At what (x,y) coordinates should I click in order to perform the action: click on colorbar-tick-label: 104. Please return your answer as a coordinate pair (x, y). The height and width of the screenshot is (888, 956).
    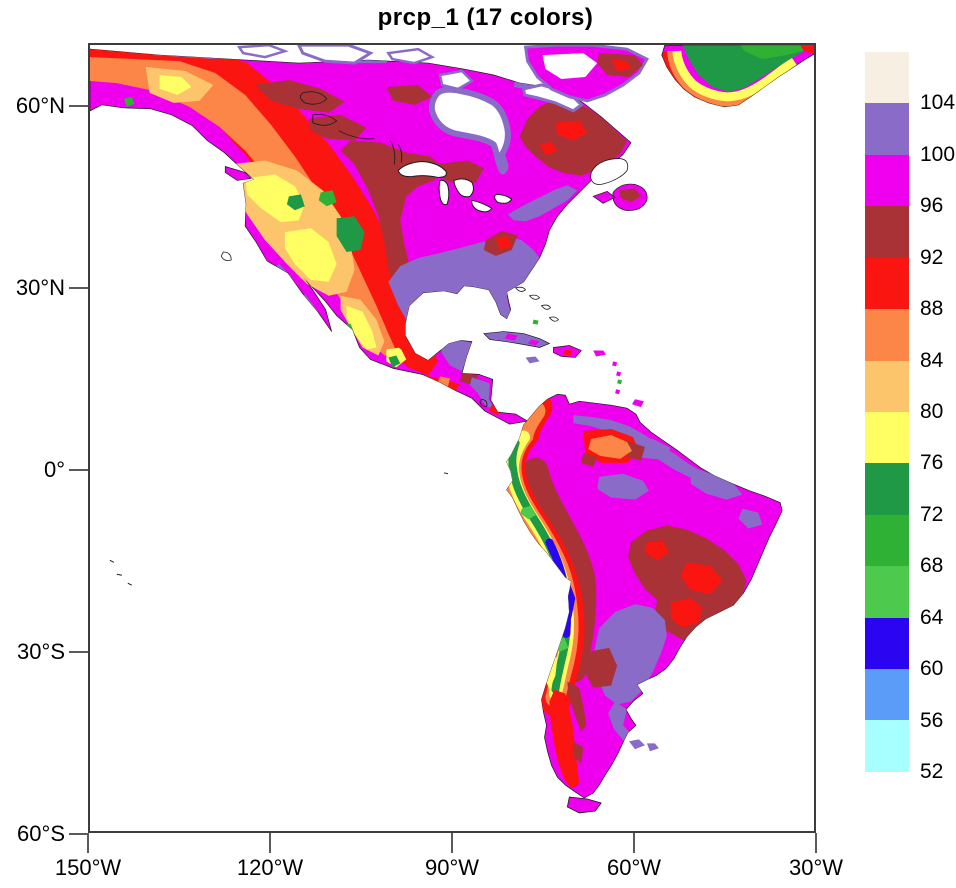
    Looking at the image, I should click on (938, 103).